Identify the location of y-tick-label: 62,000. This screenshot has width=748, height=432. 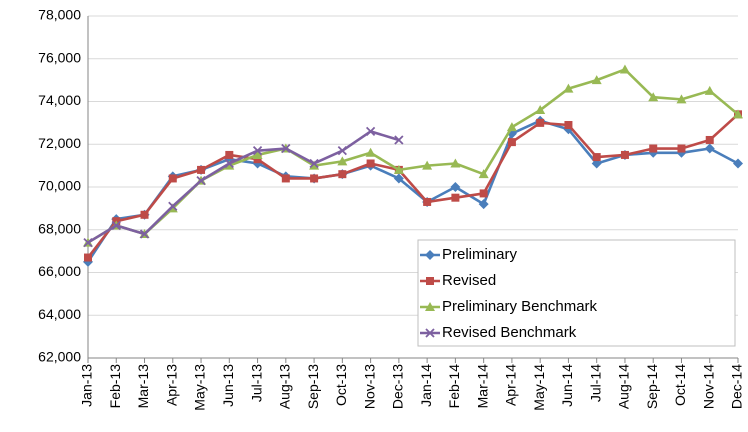
(59, 357).